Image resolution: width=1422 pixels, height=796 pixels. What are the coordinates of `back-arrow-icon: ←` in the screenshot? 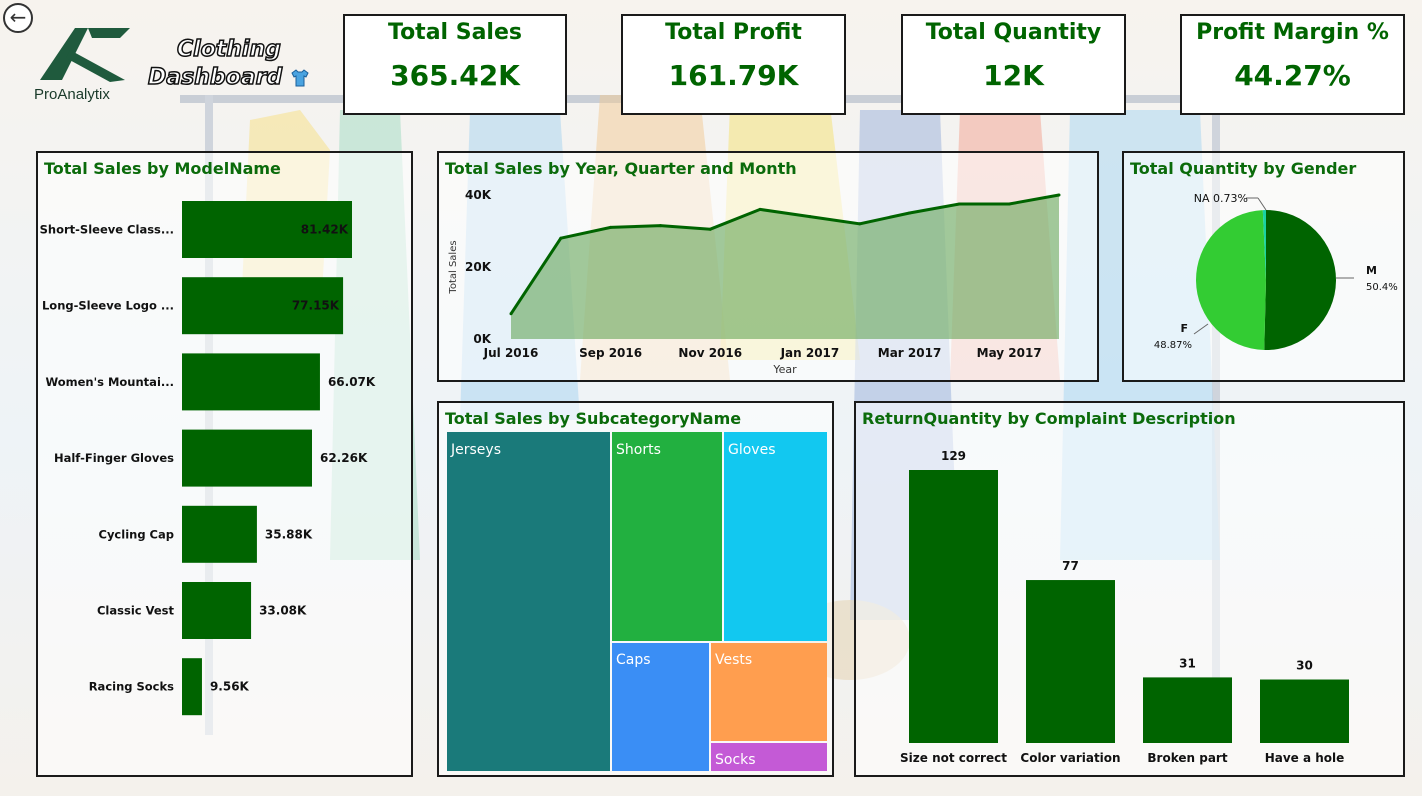 It's located at (18, 18).